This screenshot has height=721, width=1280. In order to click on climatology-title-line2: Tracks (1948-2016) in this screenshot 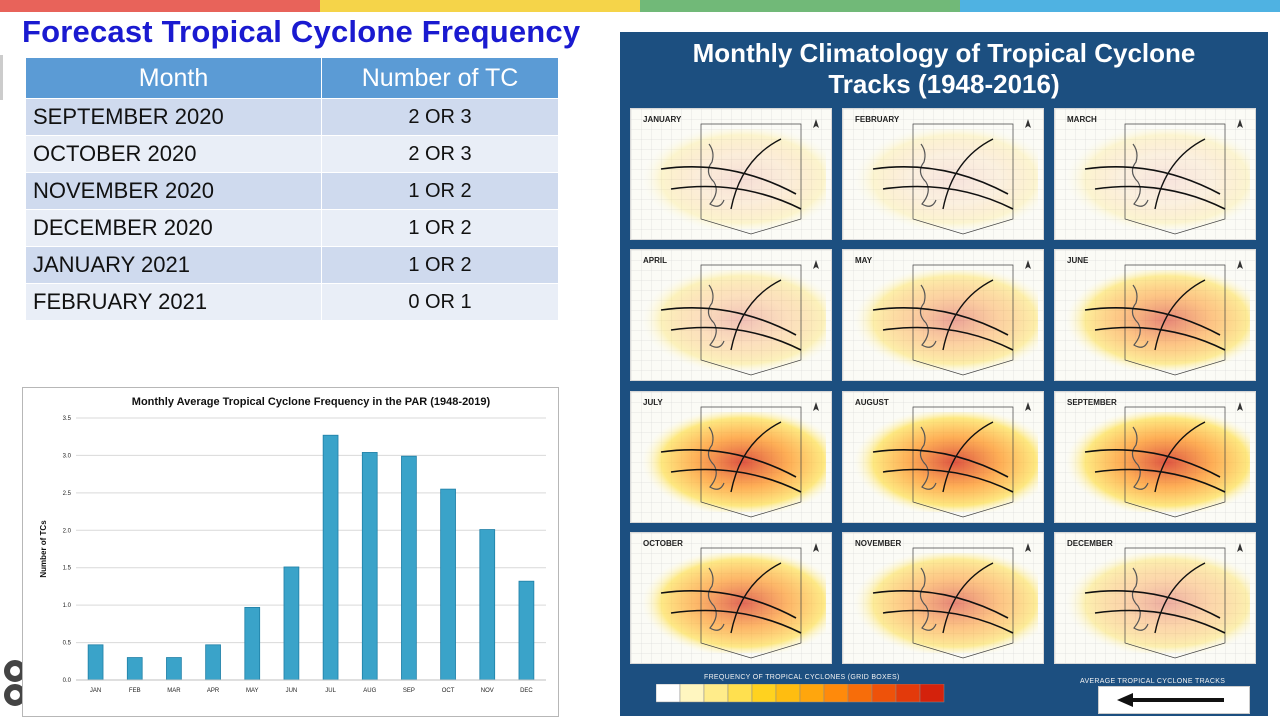, I will do `click(944, 84)`.